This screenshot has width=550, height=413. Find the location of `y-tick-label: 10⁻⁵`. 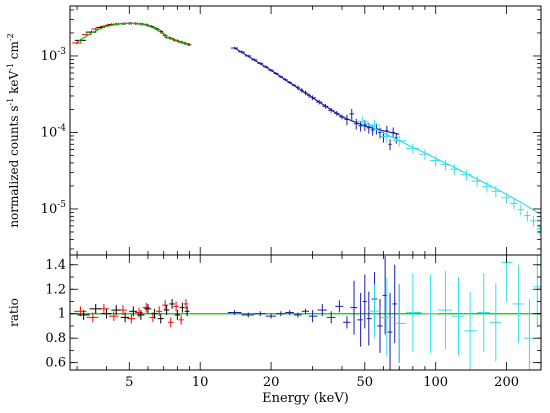

y-tick-label: 10⁻⁵ is located at coordinates (54, 208).